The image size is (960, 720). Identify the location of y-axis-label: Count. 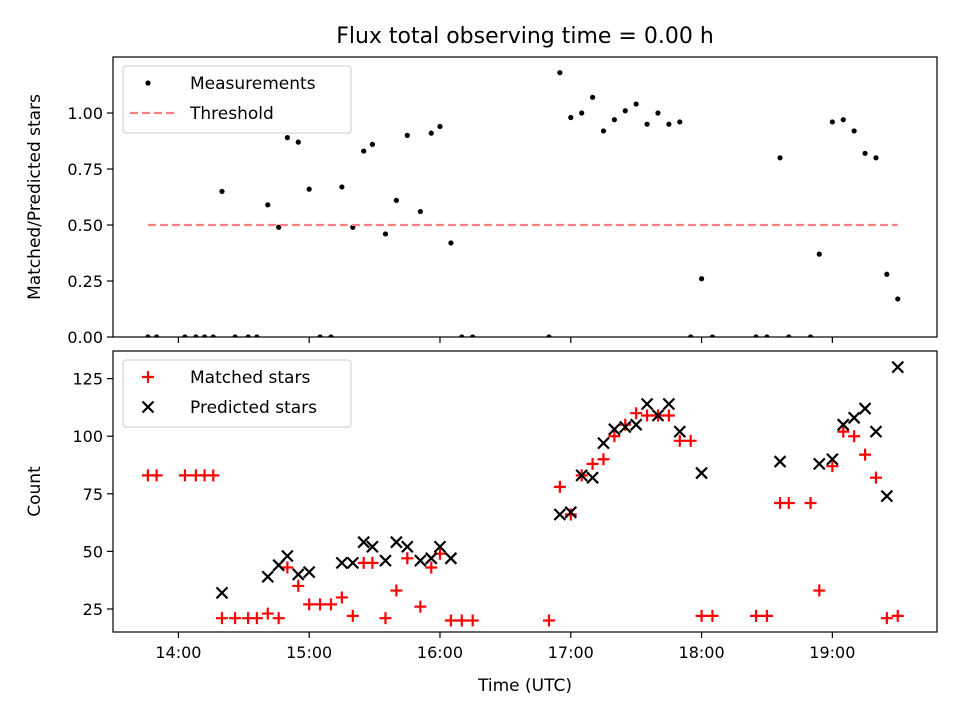
(35, 491).